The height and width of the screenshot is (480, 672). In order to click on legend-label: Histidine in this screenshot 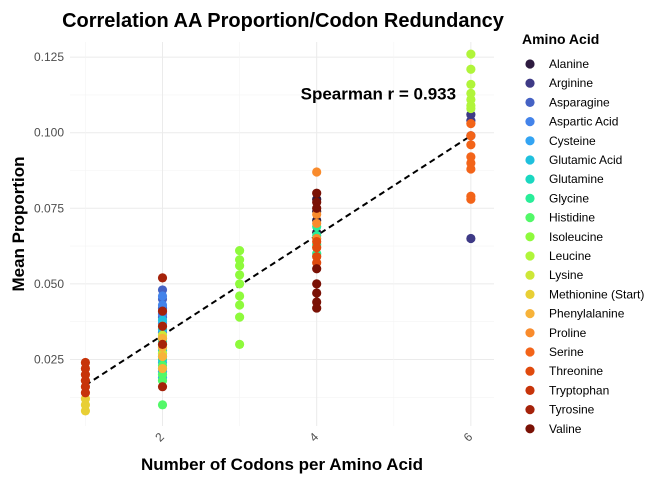, I will do `click(572, 218)`.